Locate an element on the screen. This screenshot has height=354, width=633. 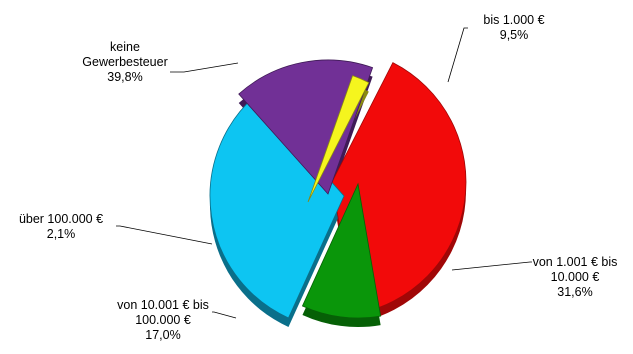
label-von-10001-bis-100000: von 10.001 € bis 100.000 € 17,0% is located at coordinates (163, 320).